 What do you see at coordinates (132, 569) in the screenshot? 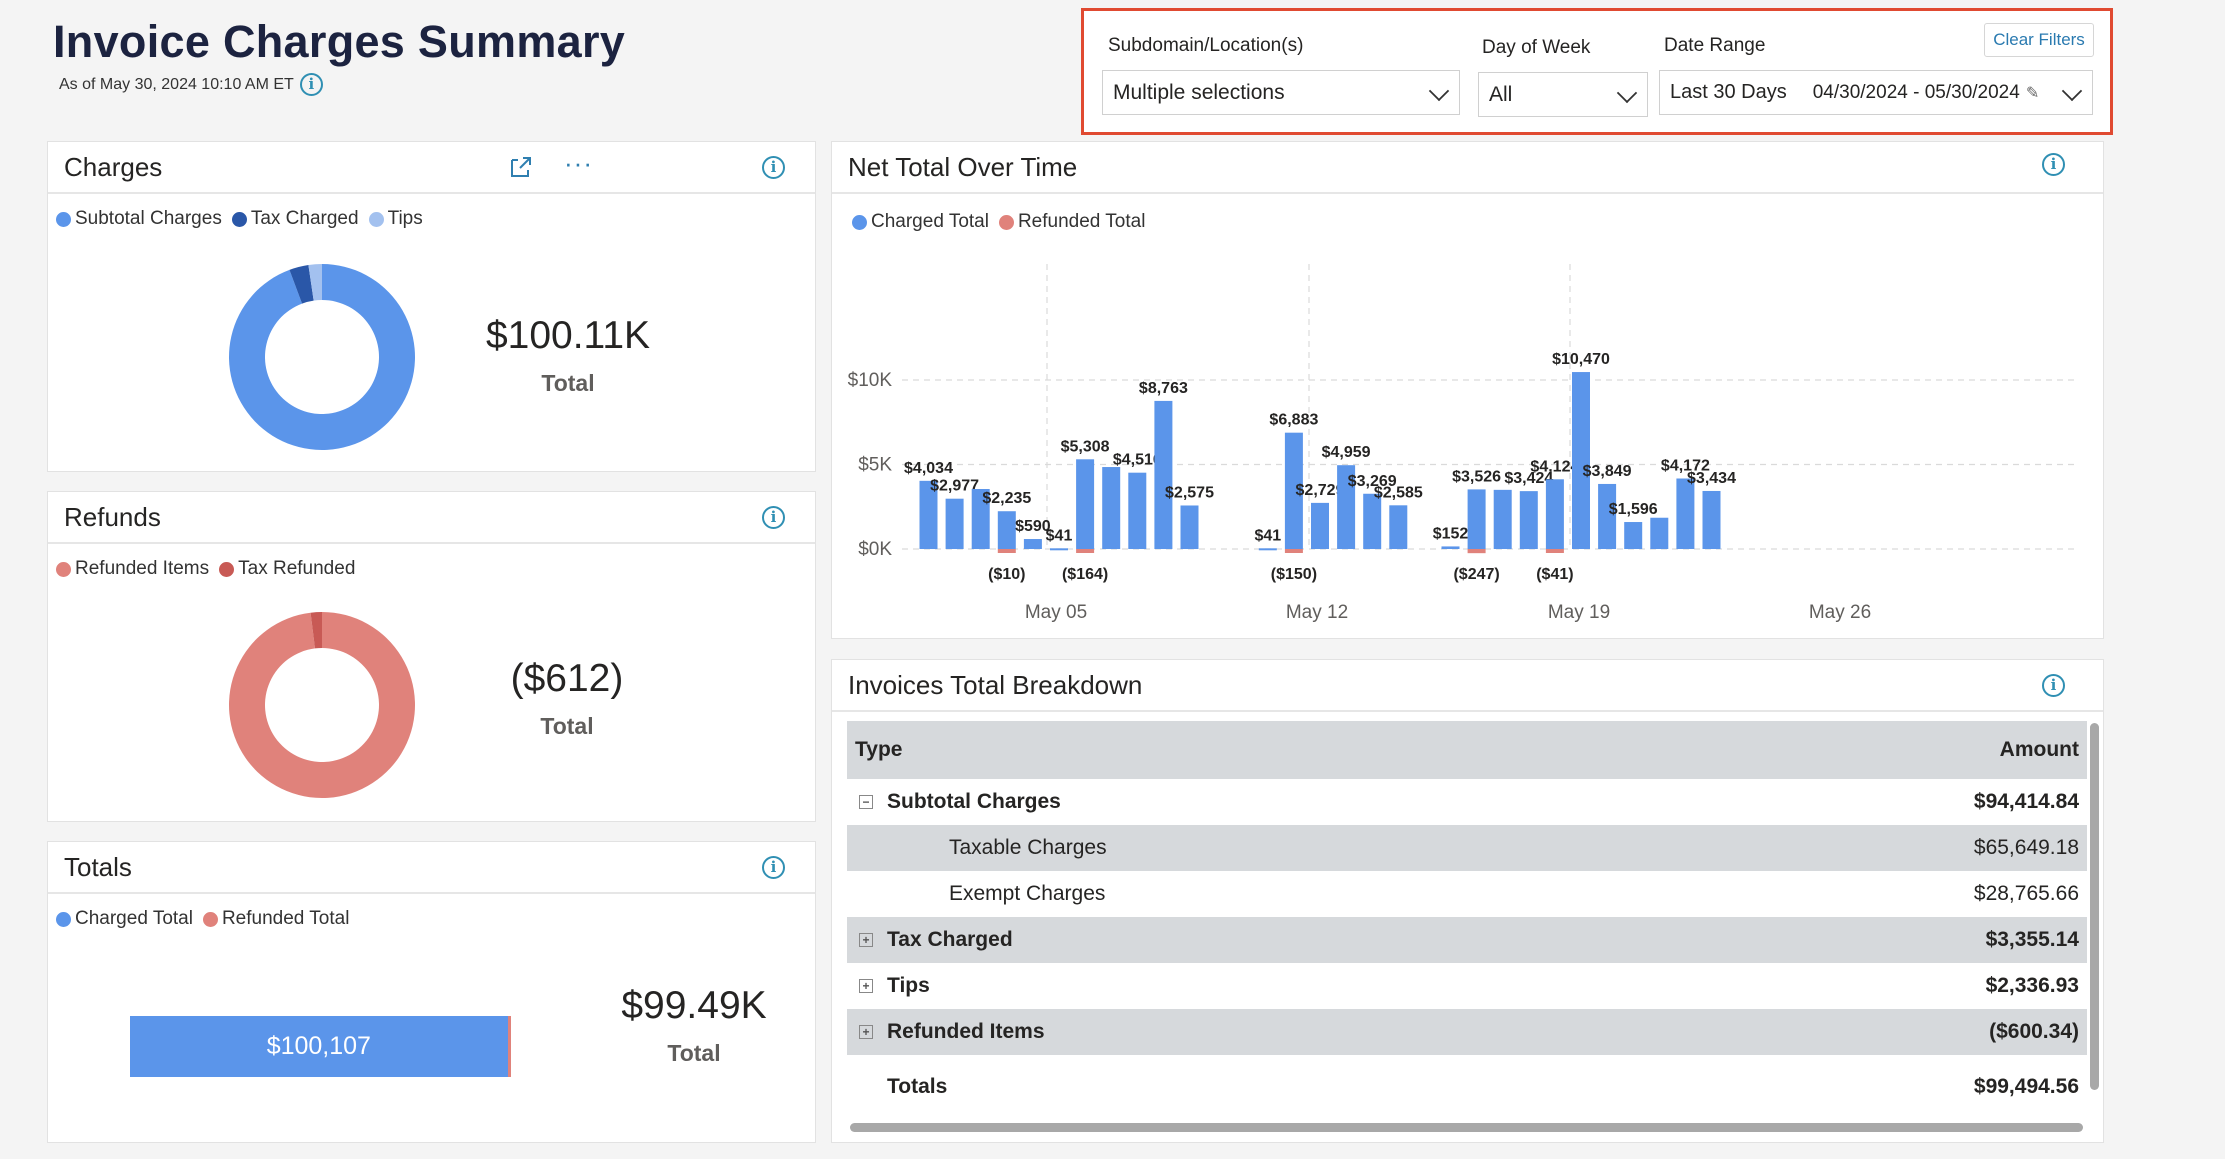
I see `legend-item: Refunded Items` at bounding box center [132, 569].